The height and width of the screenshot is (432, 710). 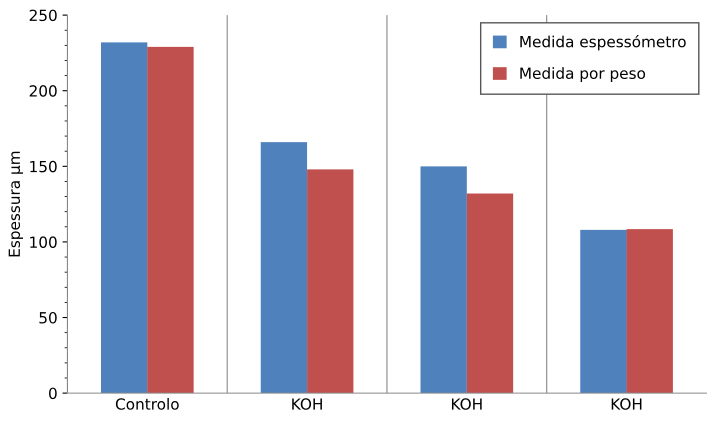 I want to click on x-tick-label: Controlo, so click(x=147, y=404).